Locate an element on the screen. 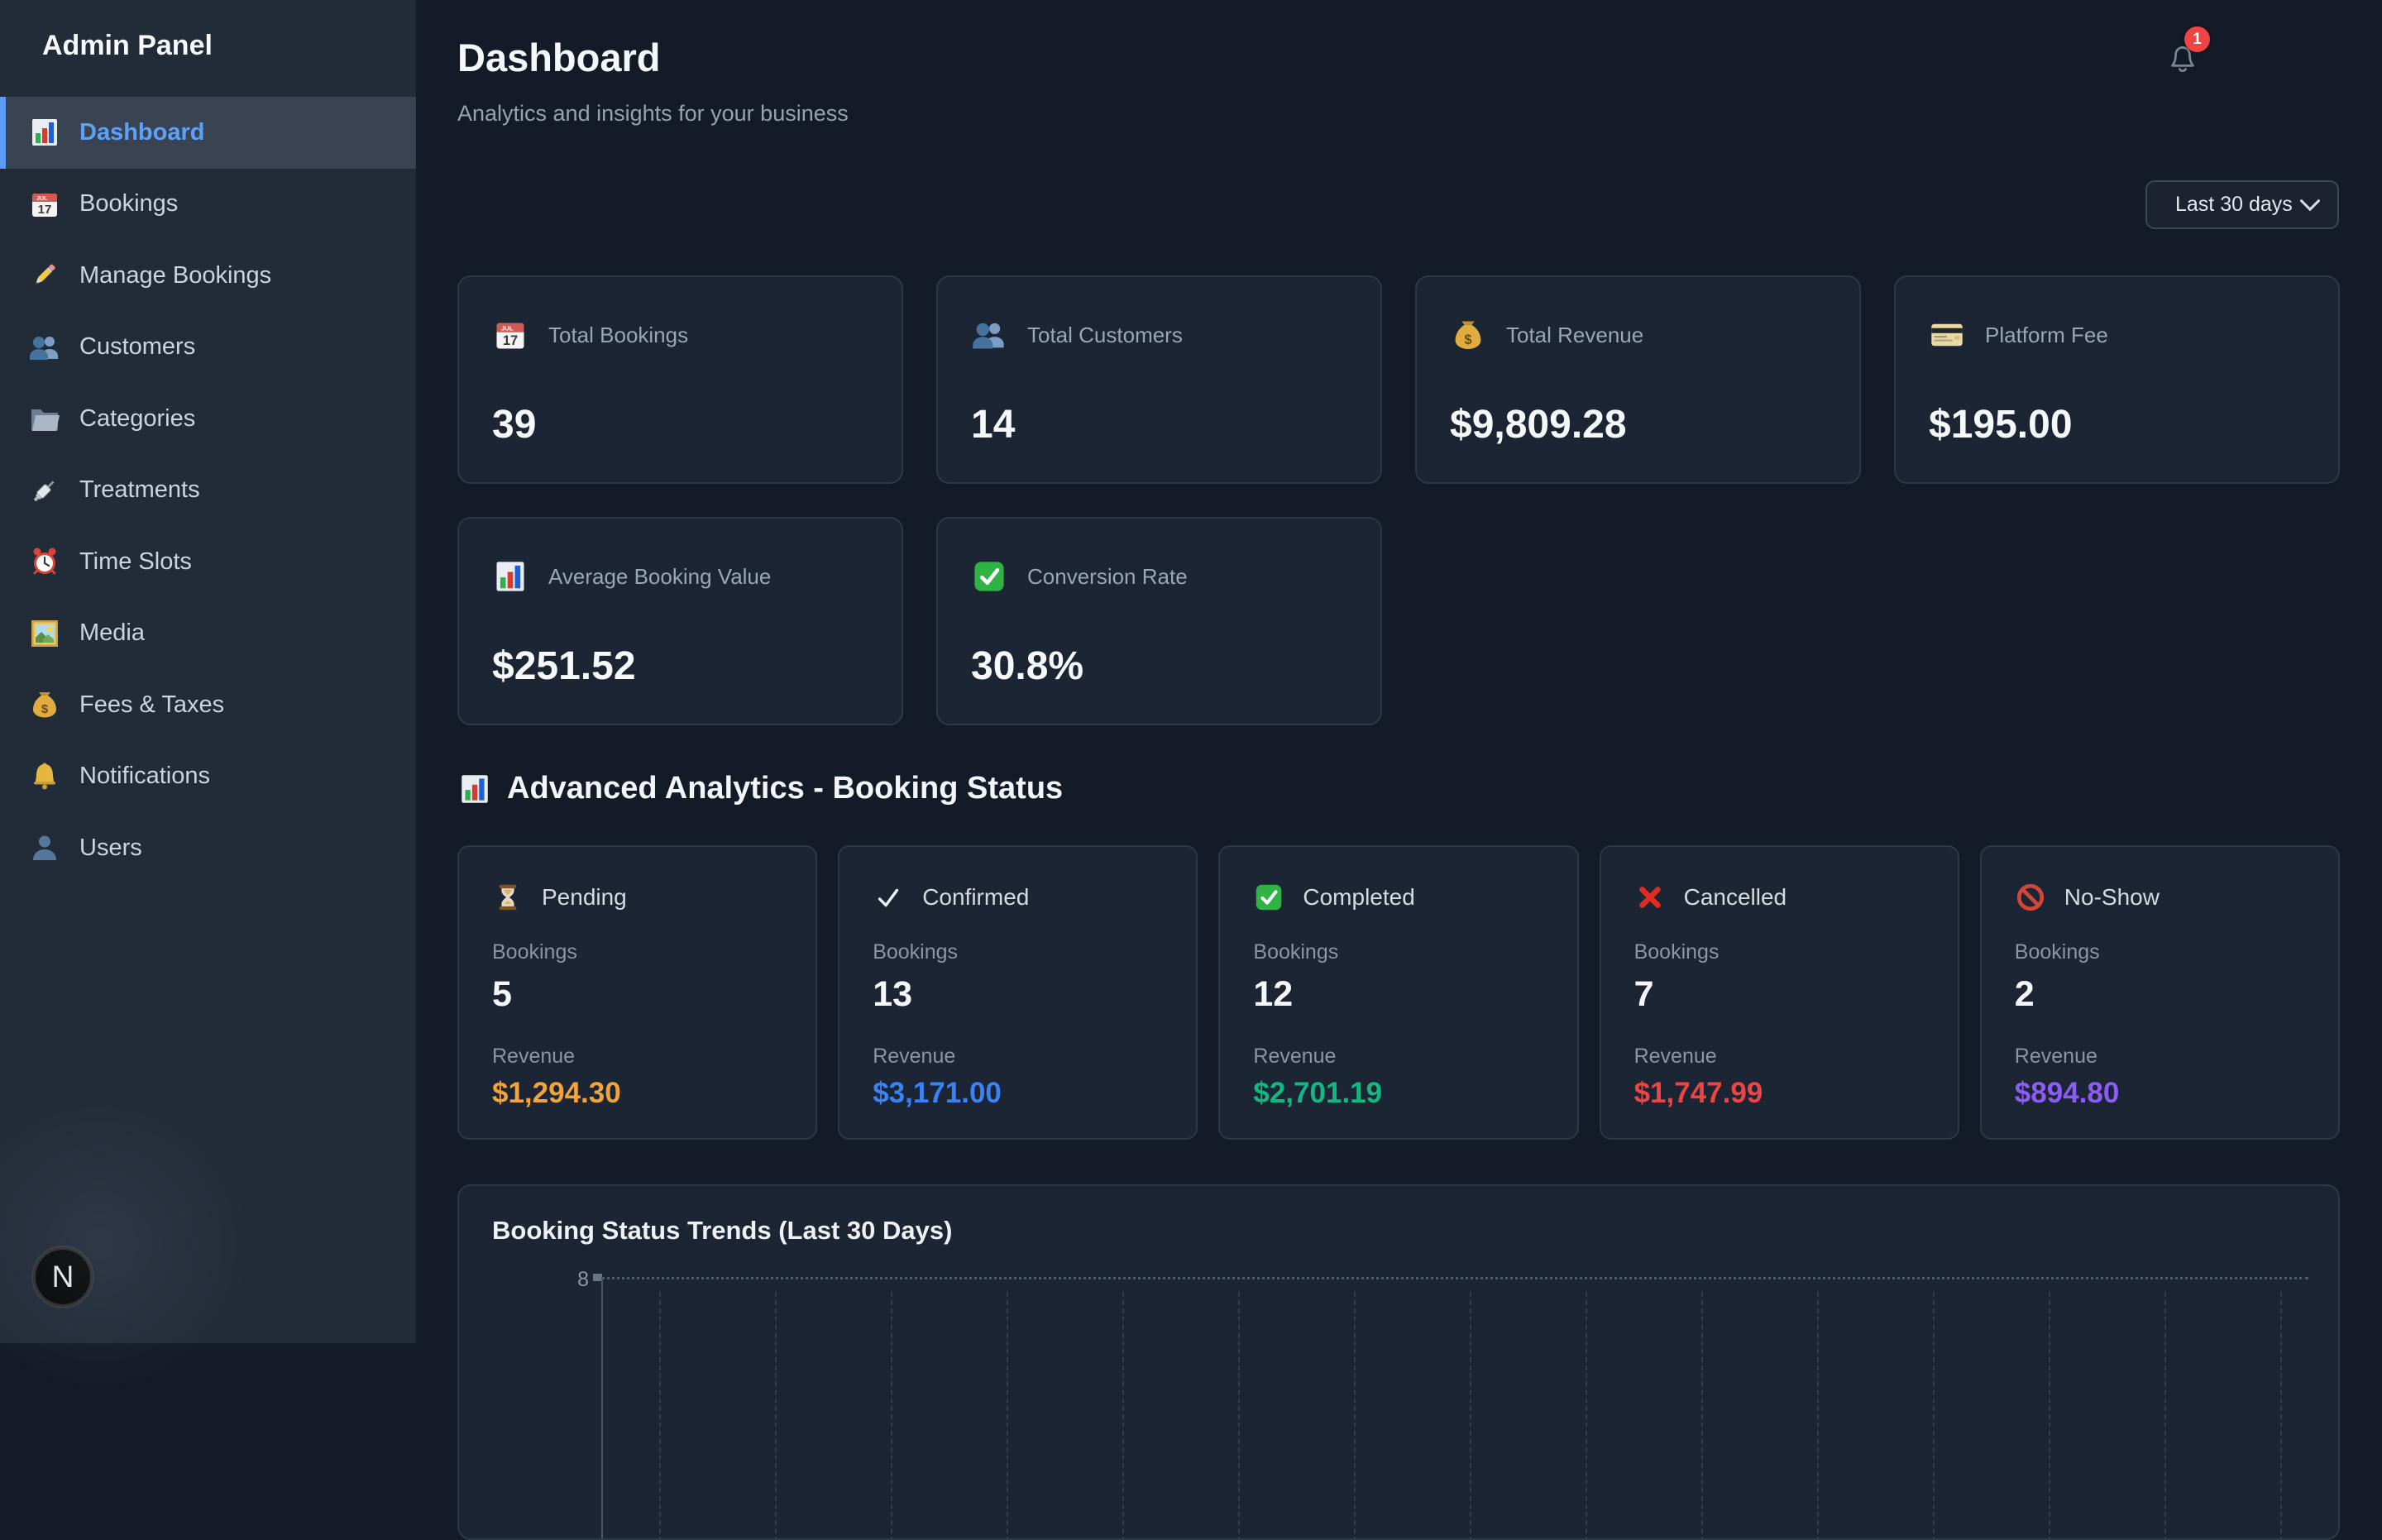 The width and height of the screenshot is (2382, 1540). sidebar-item-label: Customers is located at coordinates (137, 347).